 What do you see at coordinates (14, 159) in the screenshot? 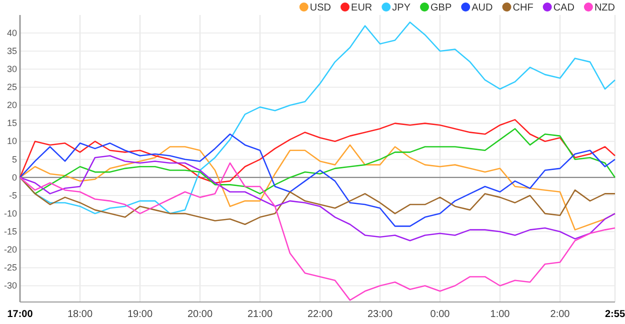
I see `y-tick-label: 5` at bounding box center [14, 159].